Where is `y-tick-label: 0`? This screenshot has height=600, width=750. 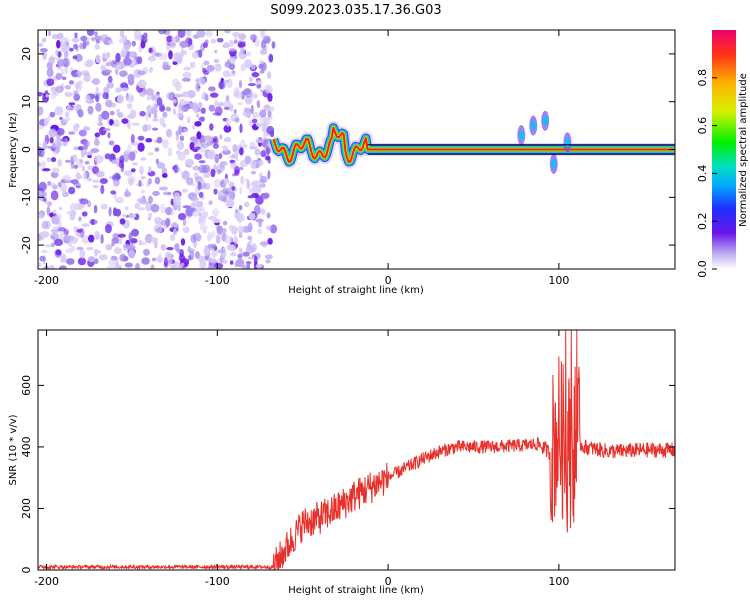 y-tick-label: 0 is located at coordinates (26, 570).